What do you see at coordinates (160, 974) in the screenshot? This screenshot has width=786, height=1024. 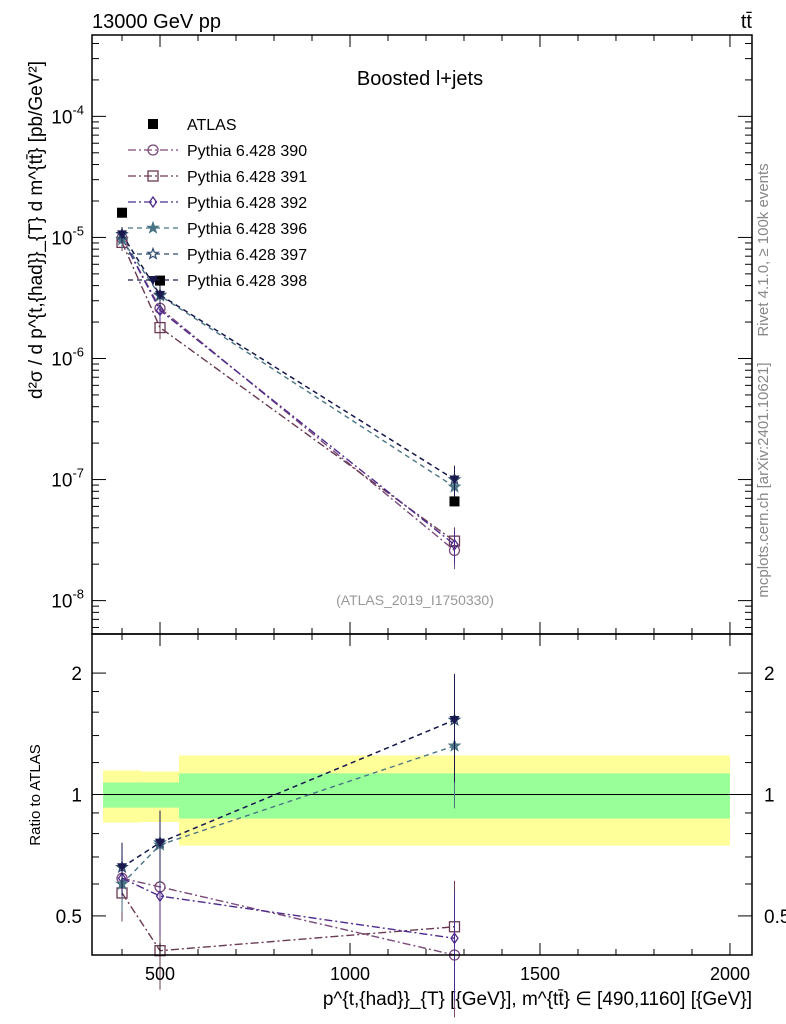 I see `x-tick-label: 500` at bounding box center [160, 974].